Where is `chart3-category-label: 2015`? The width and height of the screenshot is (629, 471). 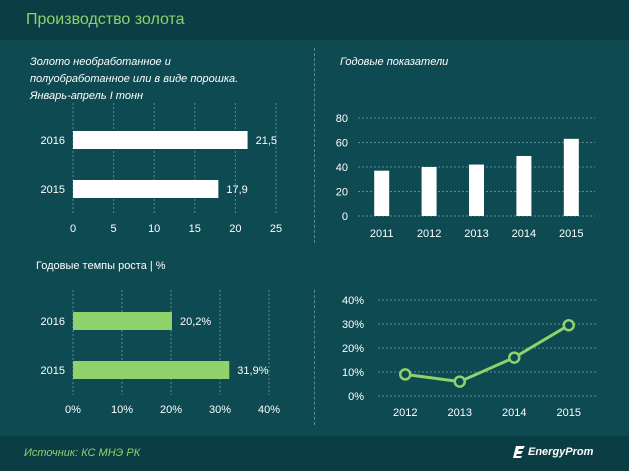 chart3-category-label: 2015 is located at coordinates (53, 371).